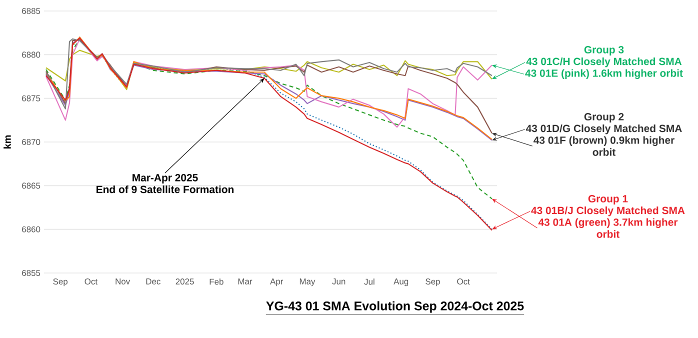  What do you see at coordinates (245, 281) in the screenshot?
I see `x-tick-label: Mar` at bounding box center [245, 281].